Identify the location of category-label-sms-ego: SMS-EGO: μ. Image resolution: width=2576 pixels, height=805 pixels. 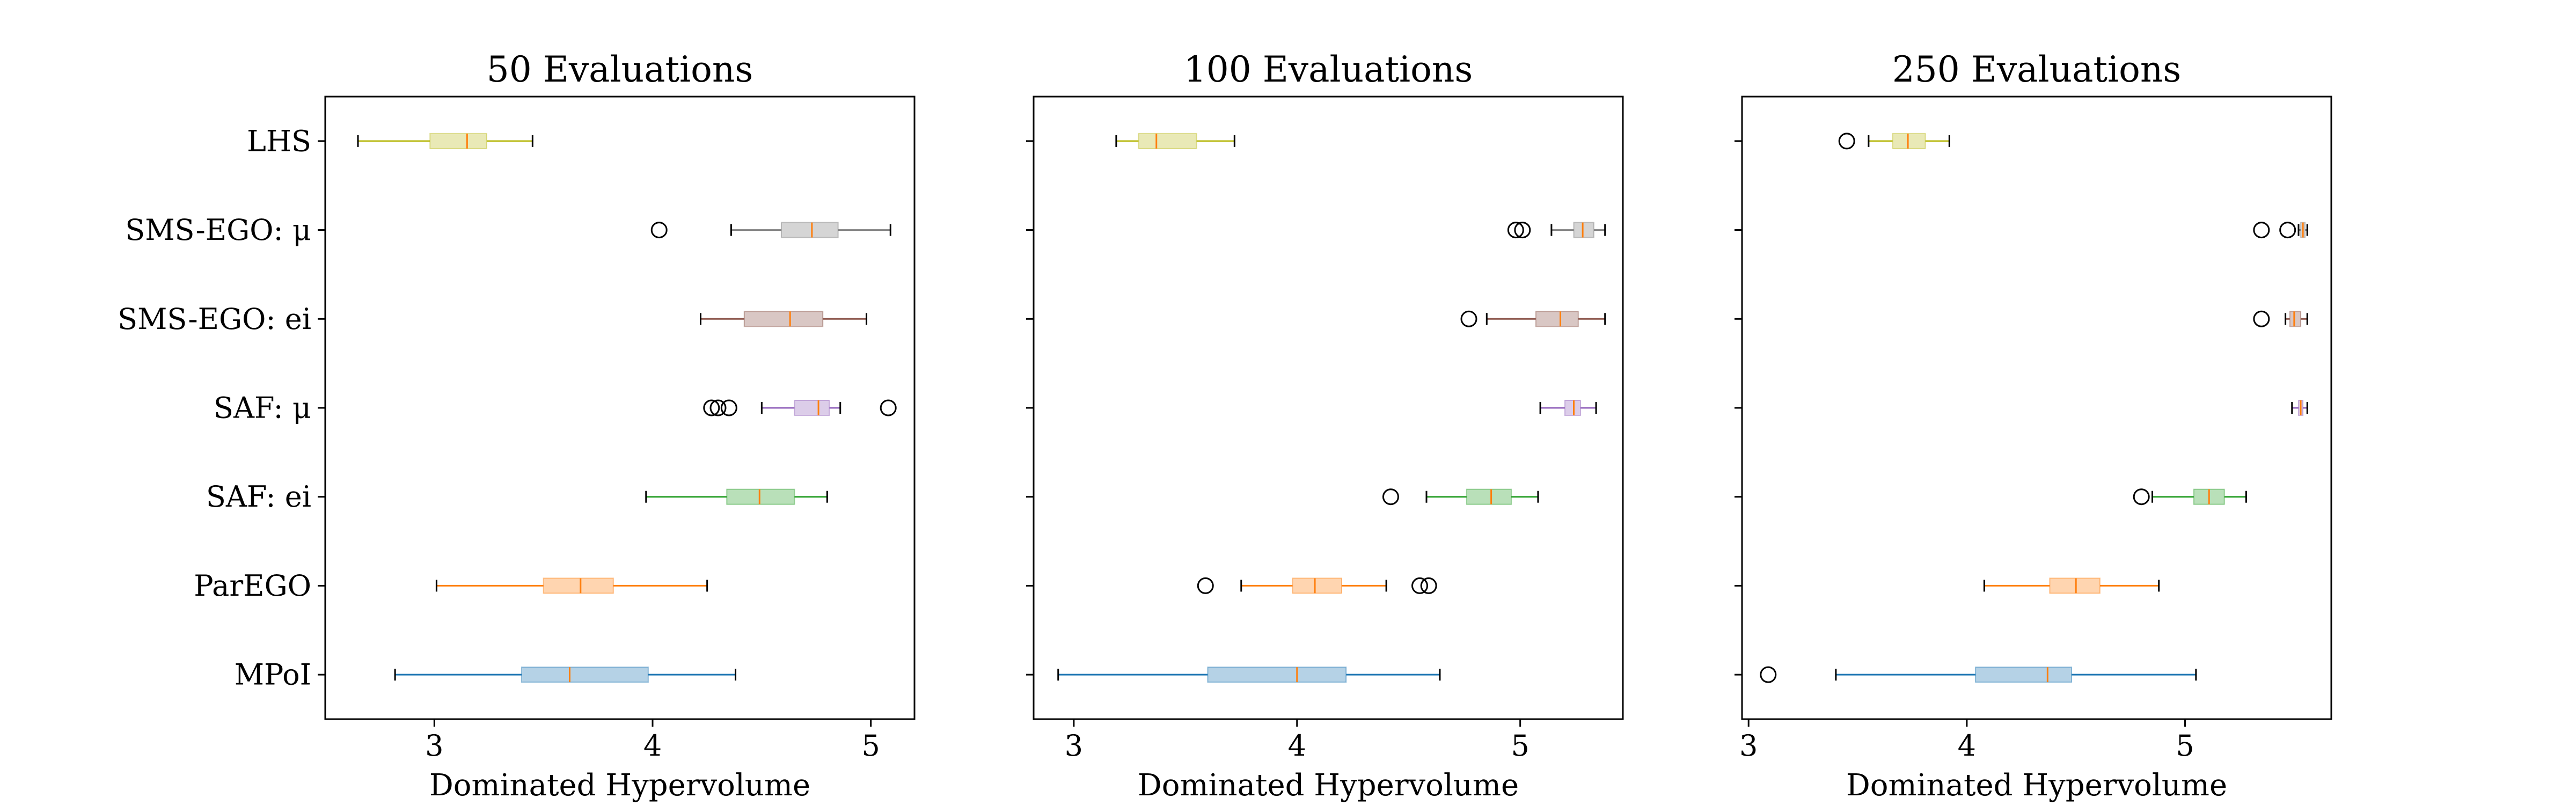
(218, 230).